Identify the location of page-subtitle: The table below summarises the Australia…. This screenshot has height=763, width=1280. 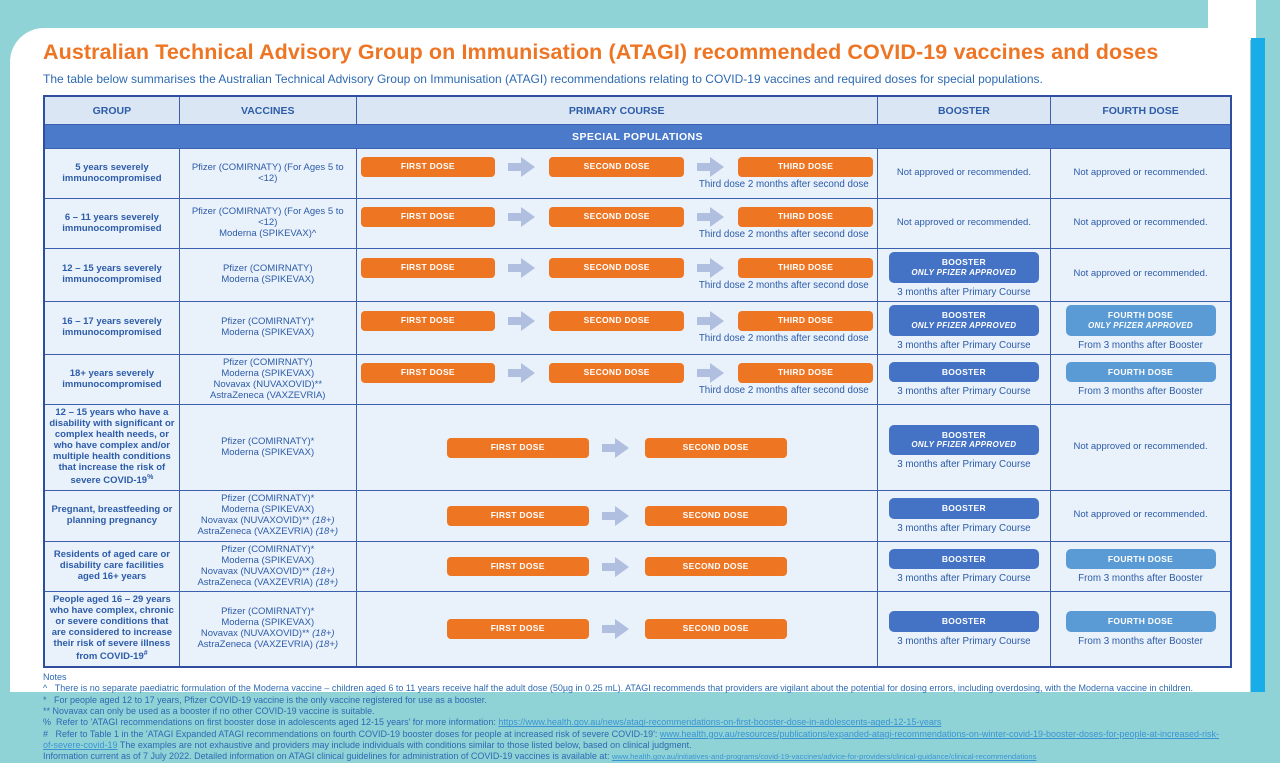
(543, 79).